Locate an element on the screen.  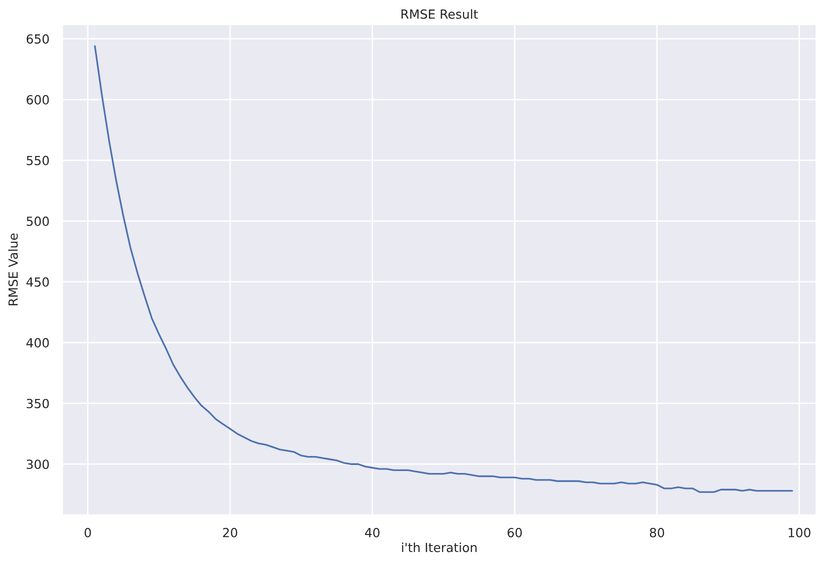
y-tick-label: 300 is located at coordinates (37, 465).